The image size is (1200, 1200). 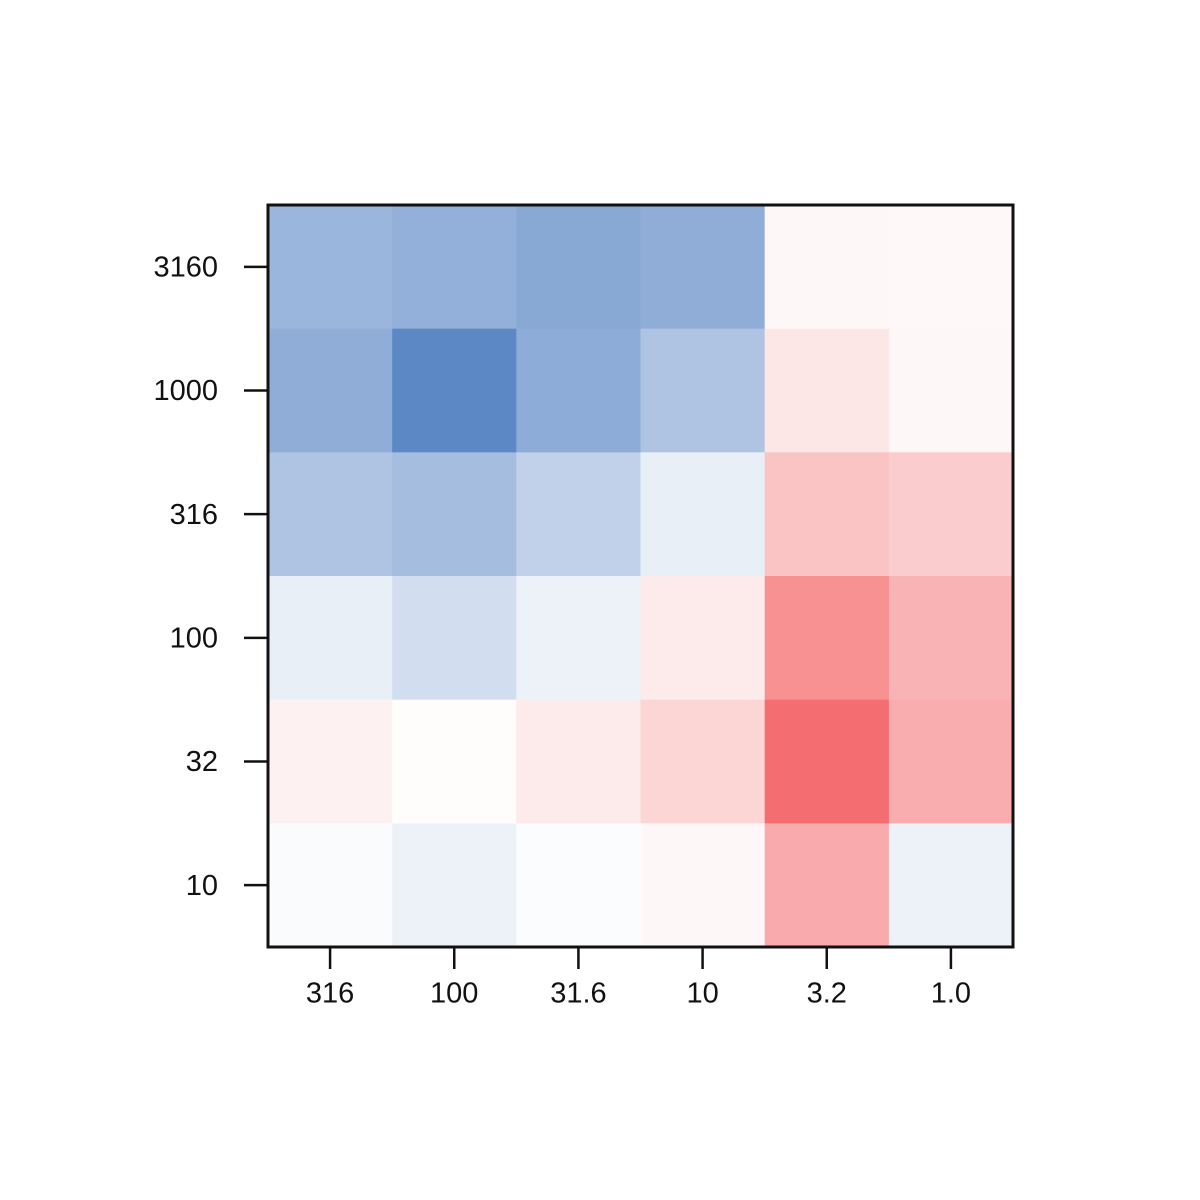 I want to click on x-tick-label: 316, so click(x=330, y=994).